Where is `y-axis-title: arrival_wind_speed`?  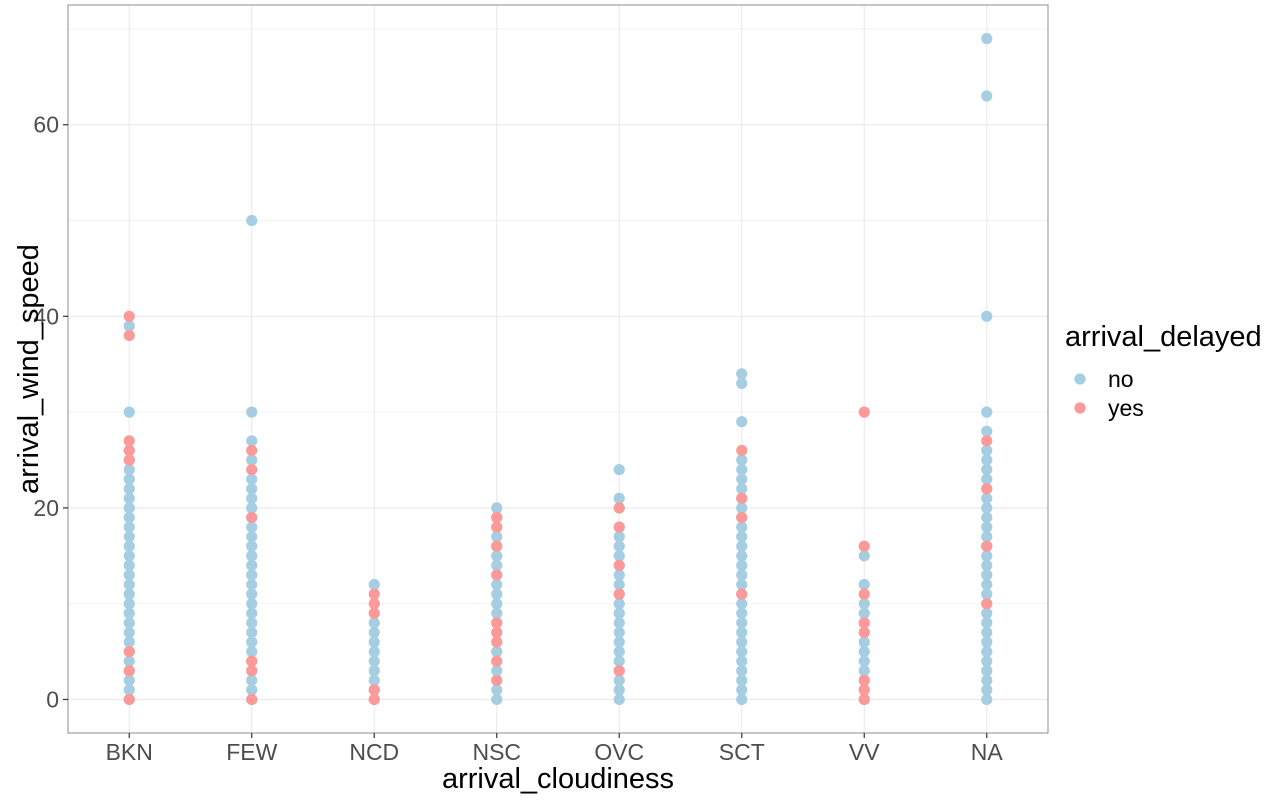
y-axis-title: arrival_wind_speed is located at coordinates (29, 369).